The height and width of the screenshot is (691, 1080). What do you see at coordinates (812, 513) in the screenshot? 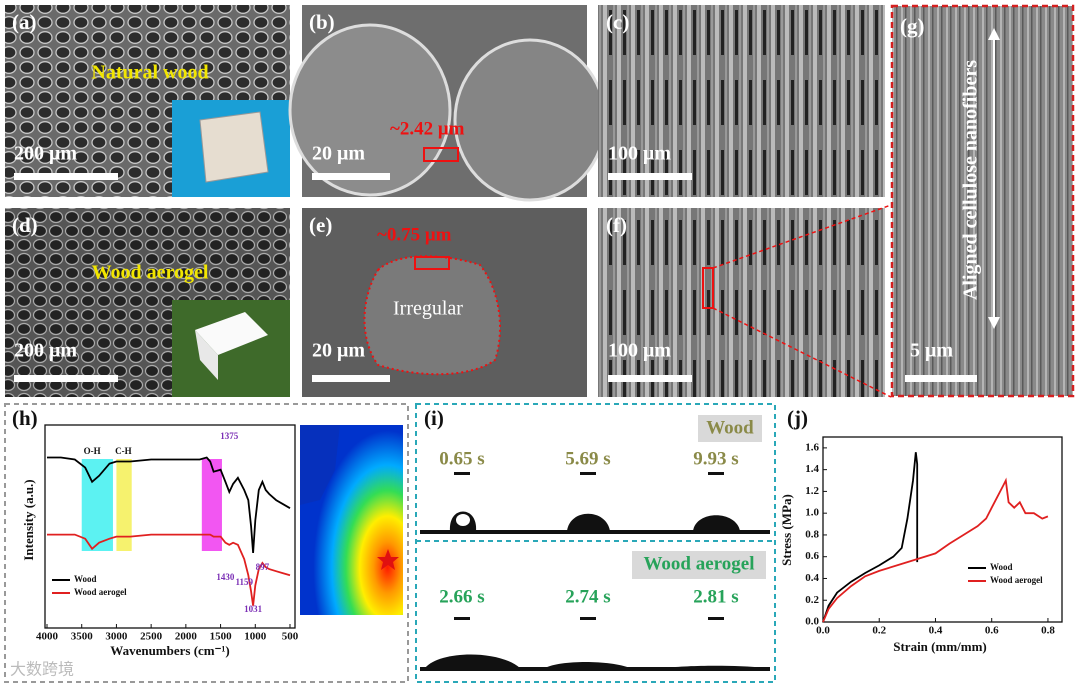
I see `y-tick-label: 1.0` at bounding box center [812, 513].